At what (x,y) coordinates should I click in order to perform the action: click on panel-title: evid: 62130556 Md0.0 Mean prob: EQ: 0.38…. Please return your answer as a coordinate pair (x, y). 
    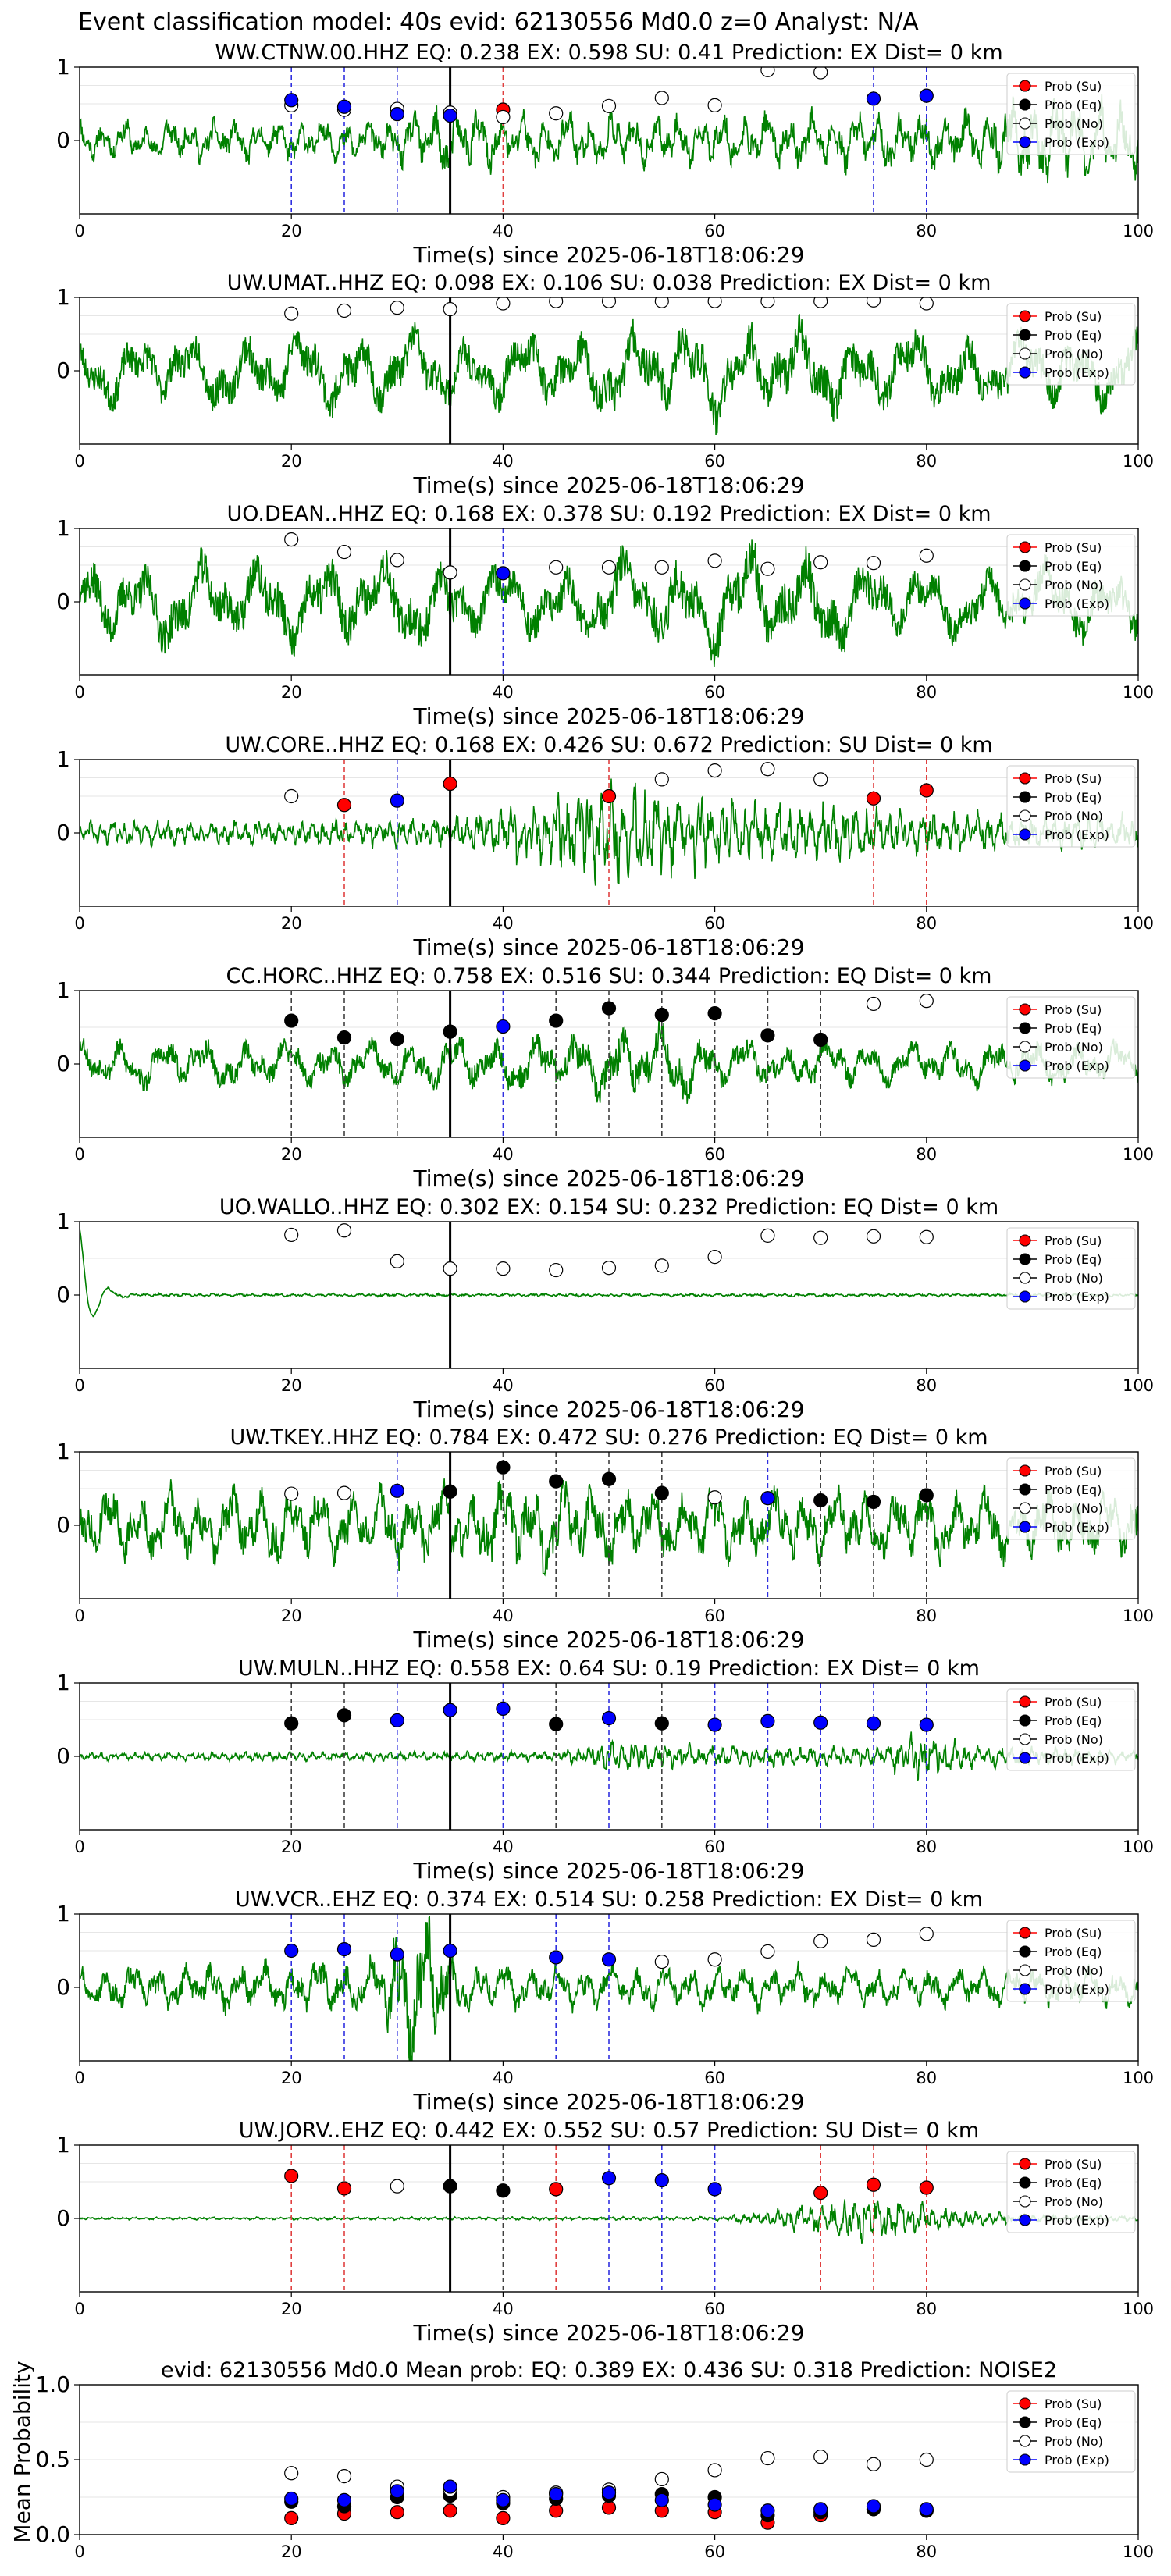
    Looking at the image, I should click on (609, 2370).